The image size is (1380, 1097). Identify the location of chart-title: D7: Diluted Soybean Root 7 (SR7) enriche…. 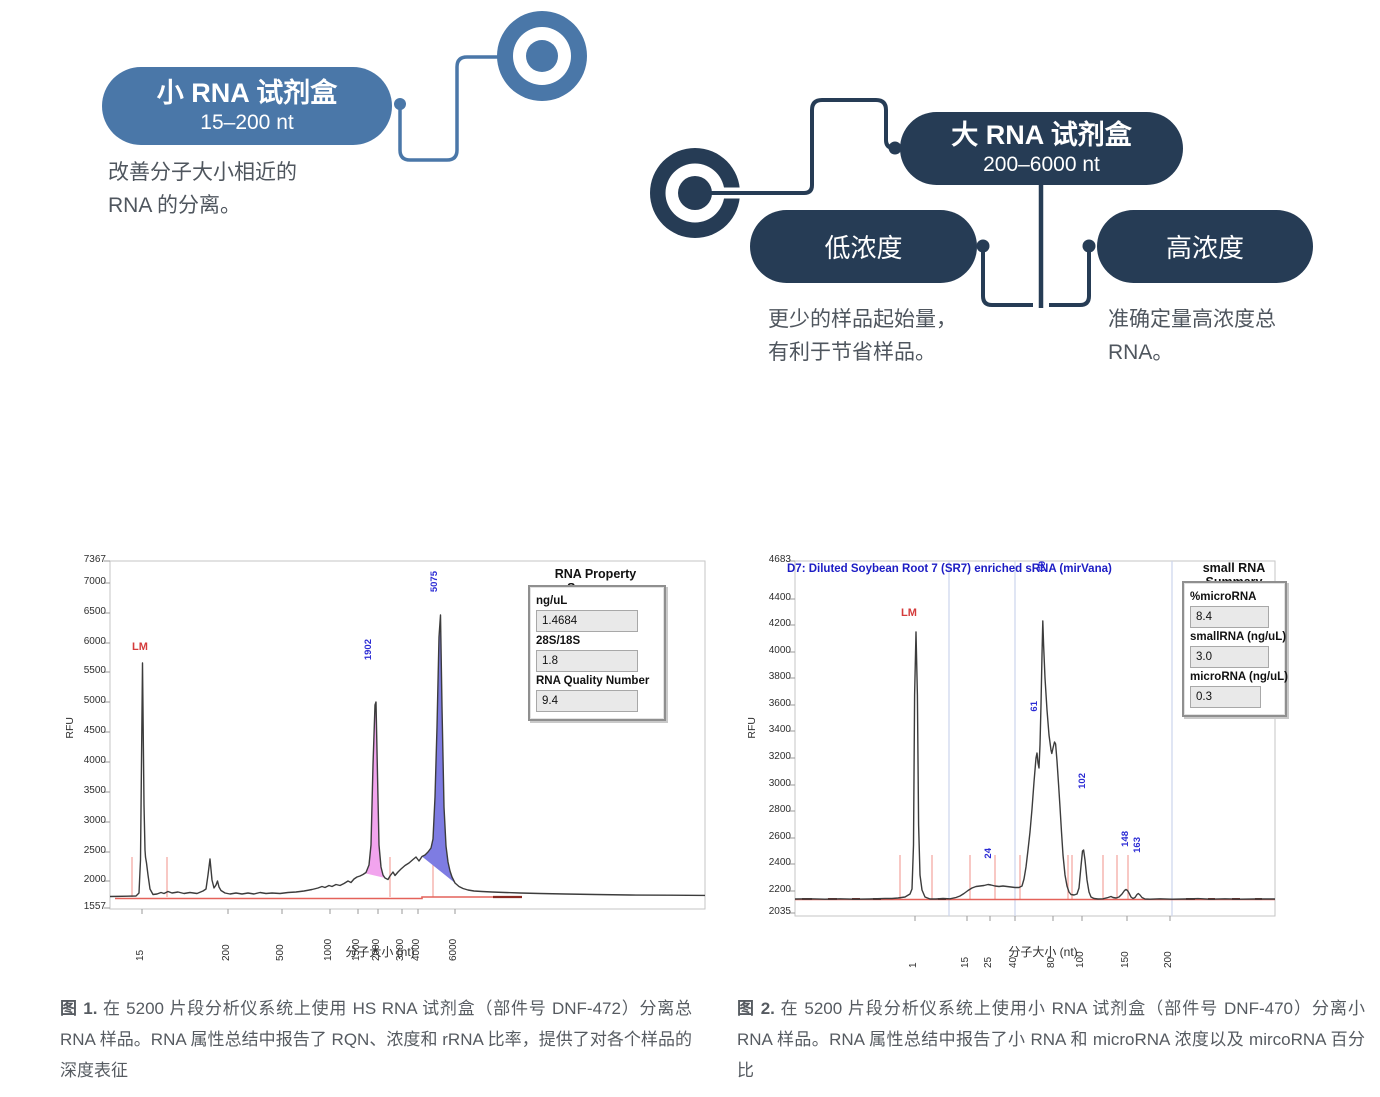
(949, 569).